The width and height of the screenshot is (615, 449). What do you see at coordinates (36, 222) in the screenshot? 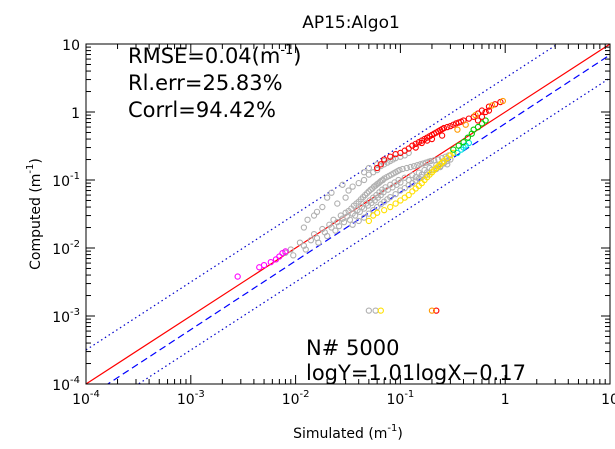
I see `y-axis-label-main: Computed (m` at bounding box center [36, 222].